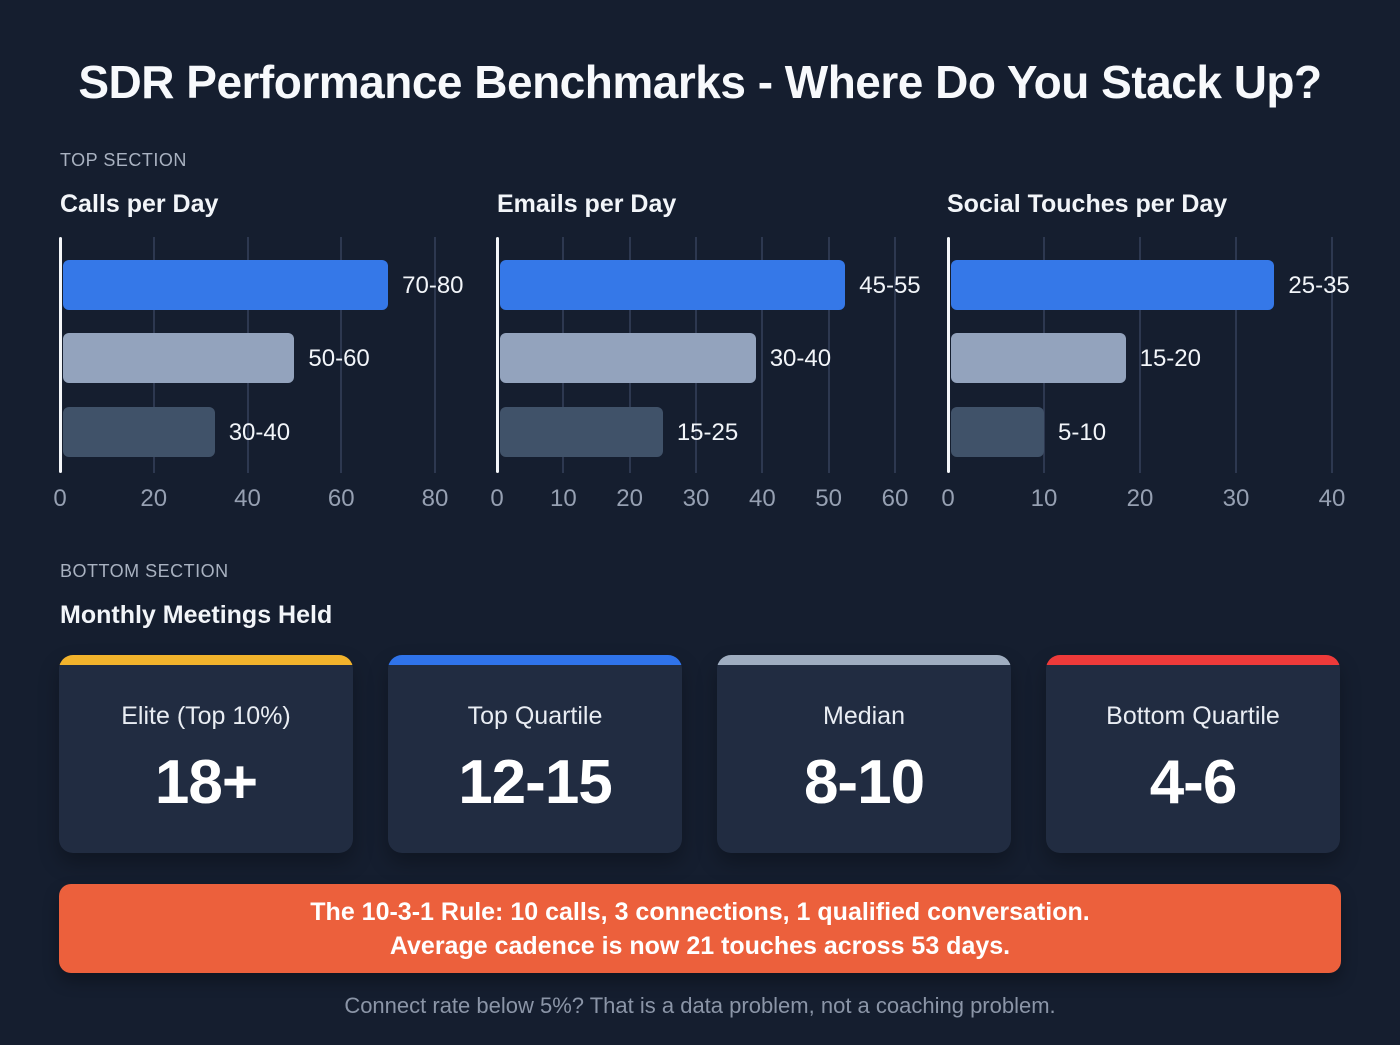 This screenshot has width=1400, height=1045. Describe the element at coordinates (1087, 204) in the screenshot. I see `chart-title: Social Touches per Day` at that location.